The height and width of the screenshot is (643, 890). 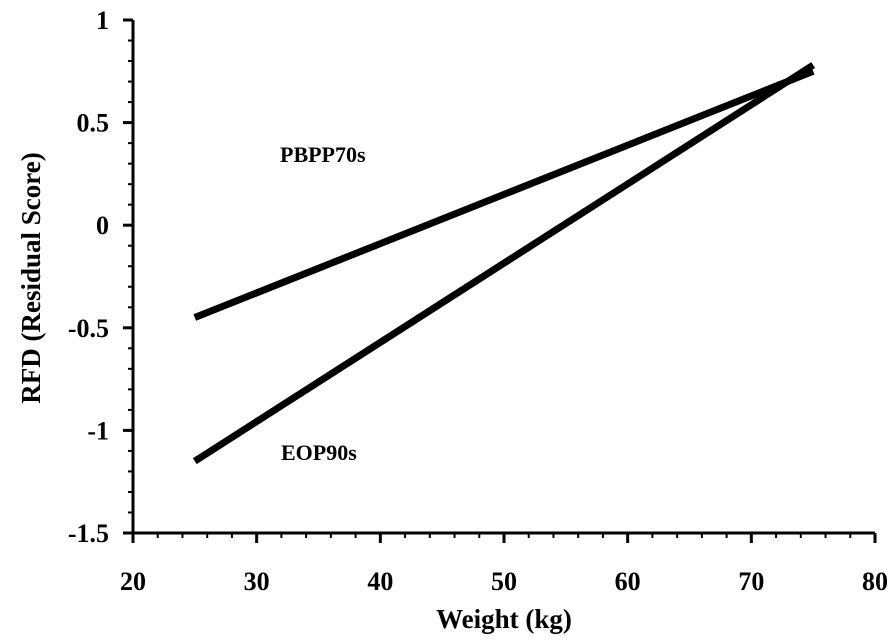 I want to click on y-tick-label: -1.5, so click(x=88, y=533).